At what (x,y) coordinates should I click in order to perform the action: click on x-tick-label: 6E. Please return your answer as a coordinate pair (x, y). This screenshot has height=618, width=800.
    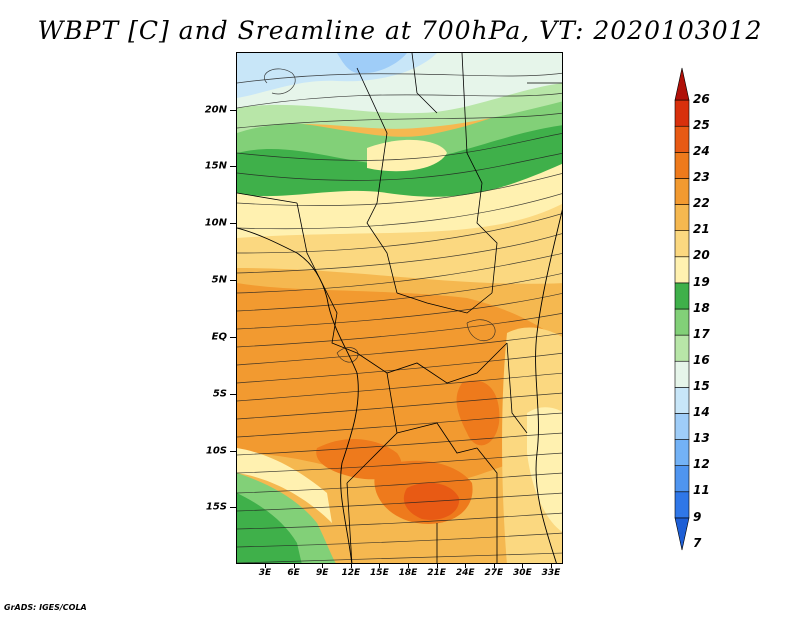
    Looking at the image, I should click on (293, 573).